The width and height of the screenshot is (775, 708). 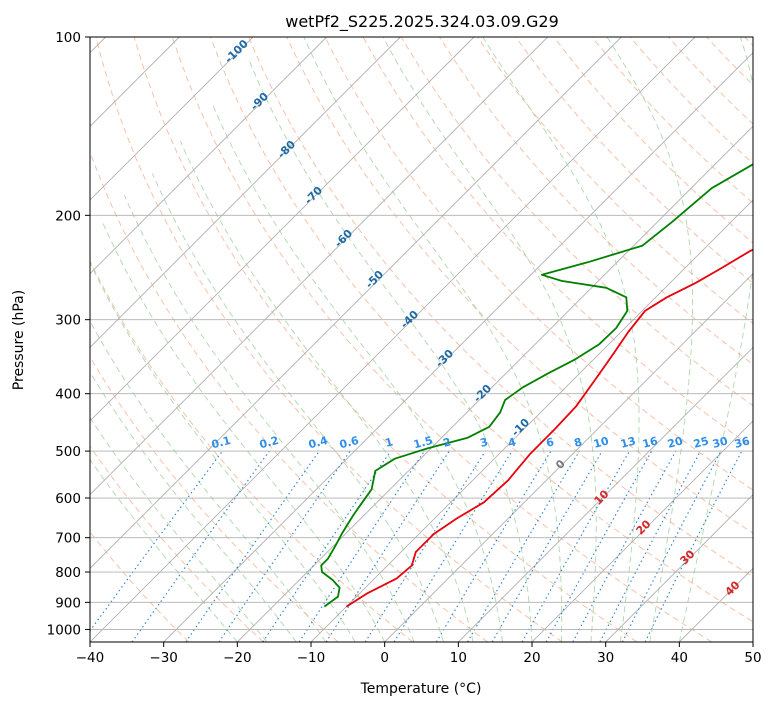 I want to click on y-tick-label: 900, so click(x=68, y=603).